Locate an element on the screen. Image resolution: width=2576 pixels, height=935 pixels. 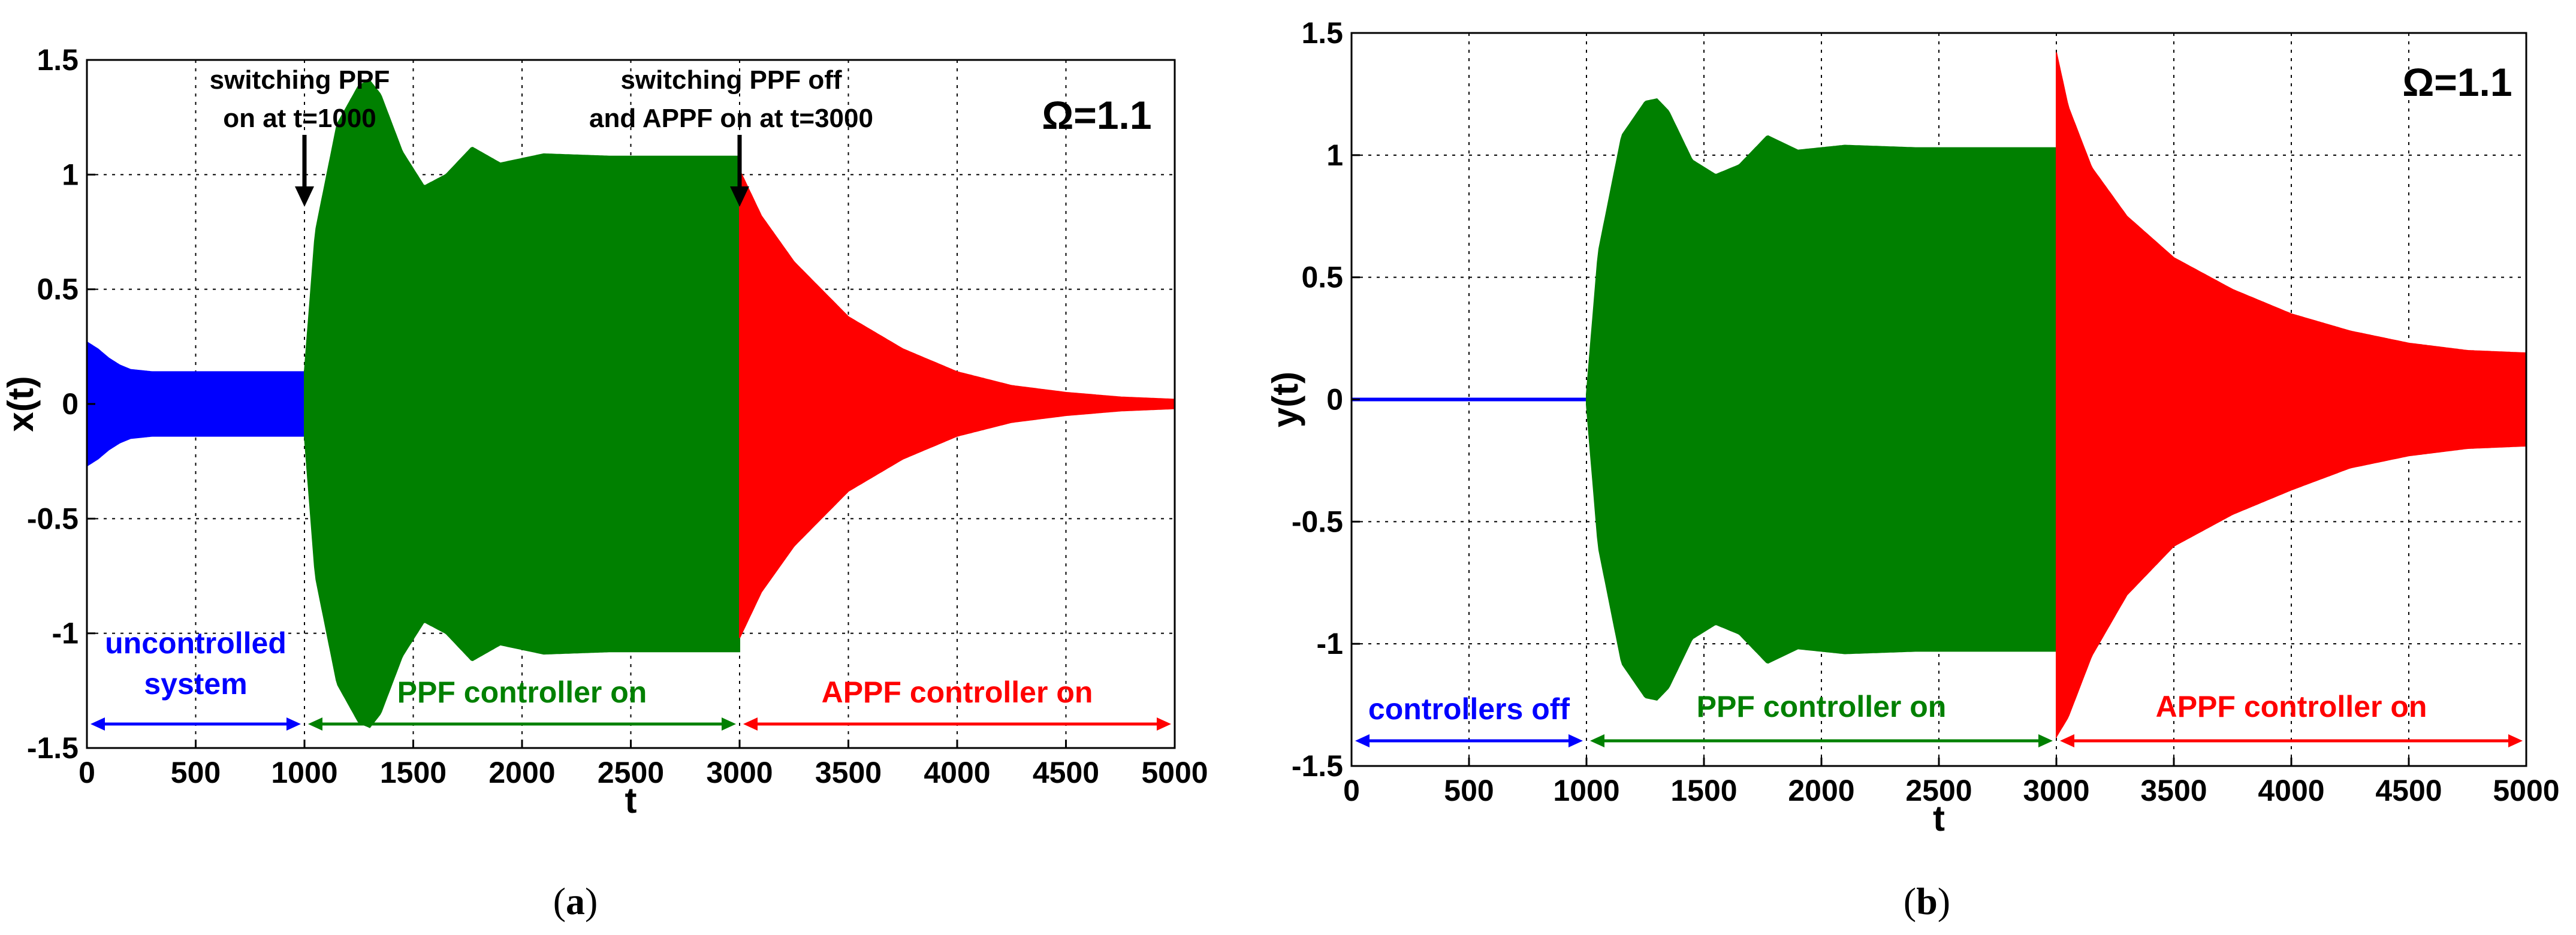
annotation-text: switching PPF off and APPF on at t=3000 is located at coordinates (731, 99).